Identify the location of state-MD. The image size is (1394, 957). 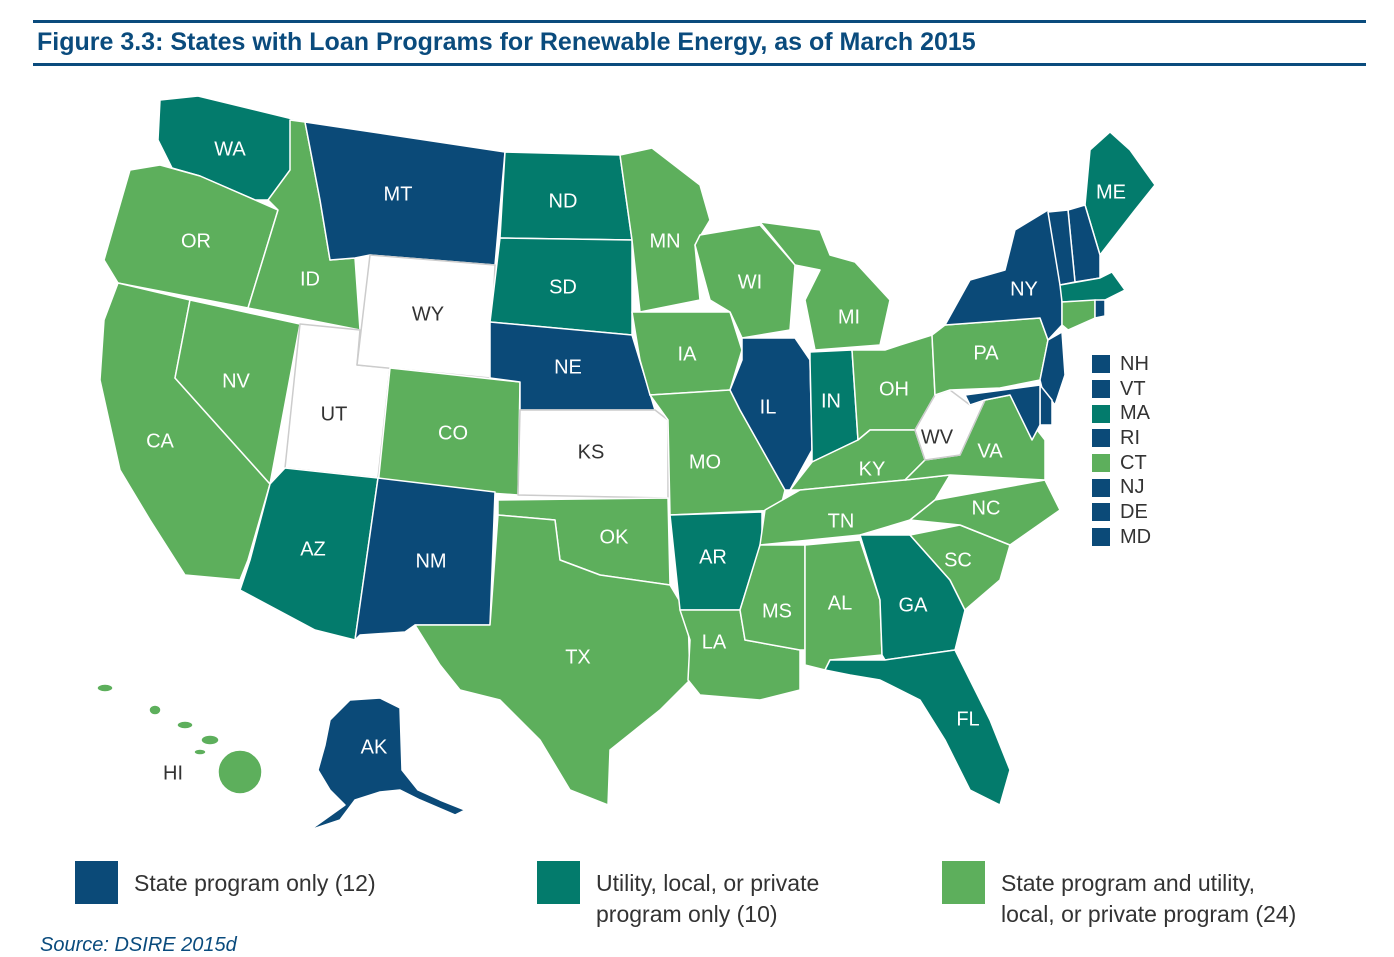
(1002, 412).